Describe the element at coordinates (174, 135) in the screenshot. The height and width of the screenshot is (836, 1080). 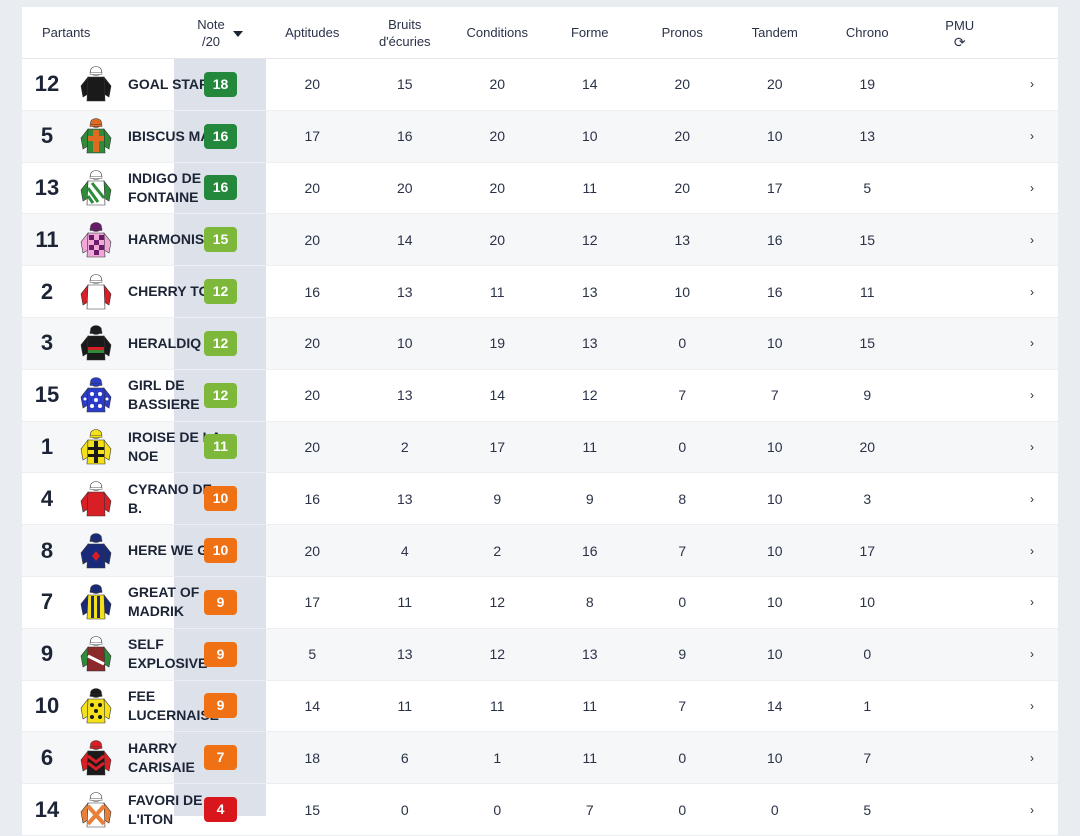
I see `horse-name: IBISCUS MAN` at that location.